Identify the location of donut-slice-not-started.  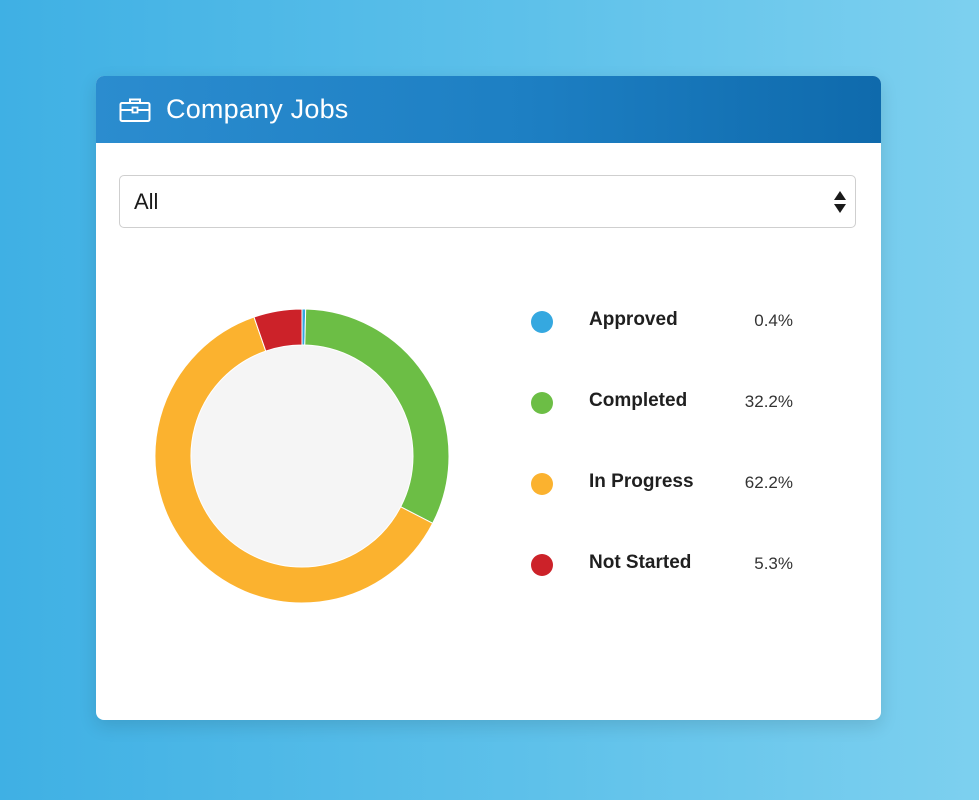
(278, 330).